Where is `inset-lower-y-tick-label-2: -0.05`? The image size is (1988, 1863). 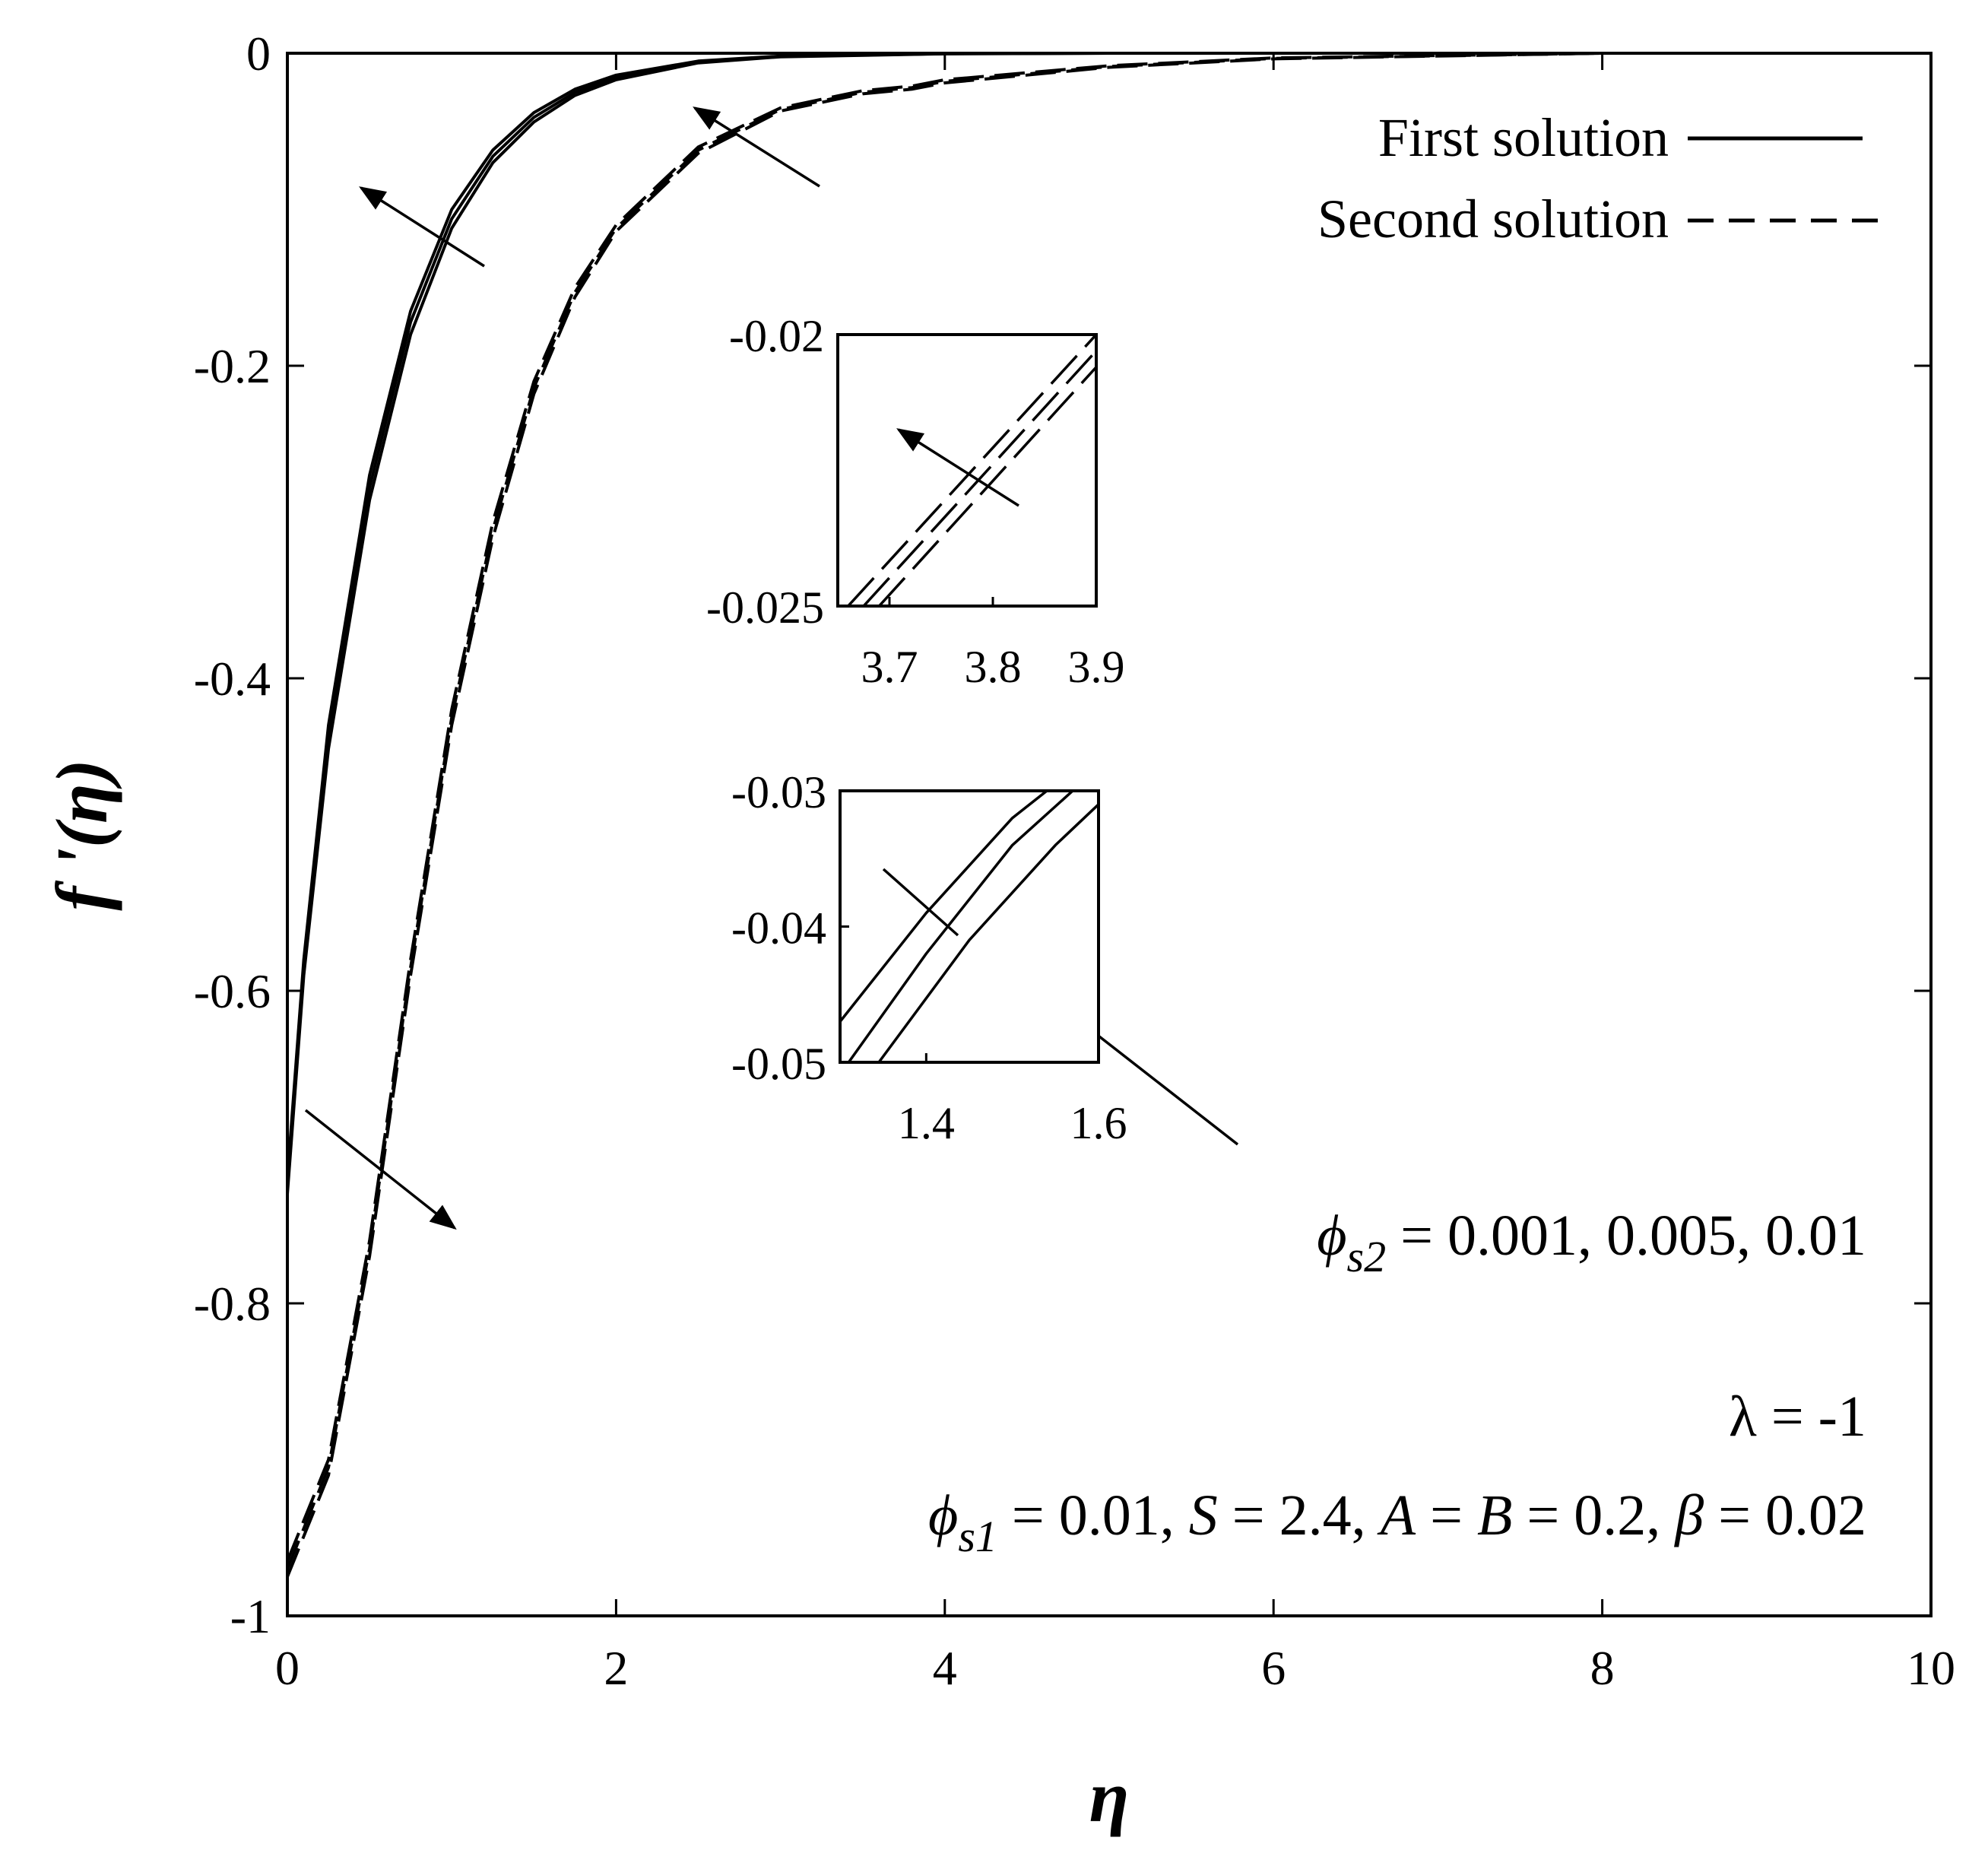 inset-lower-y-tick-label-2: -0.05 is located at coordinates (779, 1064).